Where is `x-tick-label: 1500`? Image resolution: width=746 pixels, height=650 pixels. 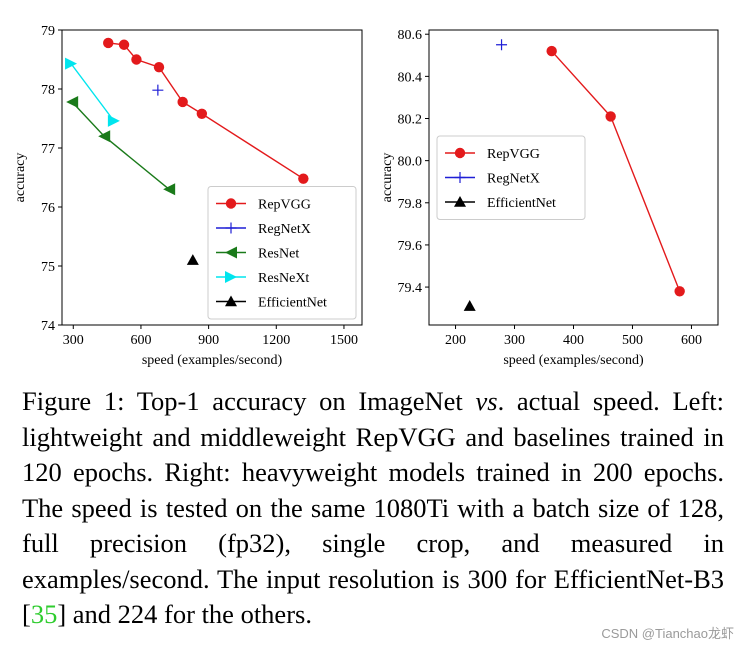
x-tick-label: 1500 is located at coordinates (344, 340).